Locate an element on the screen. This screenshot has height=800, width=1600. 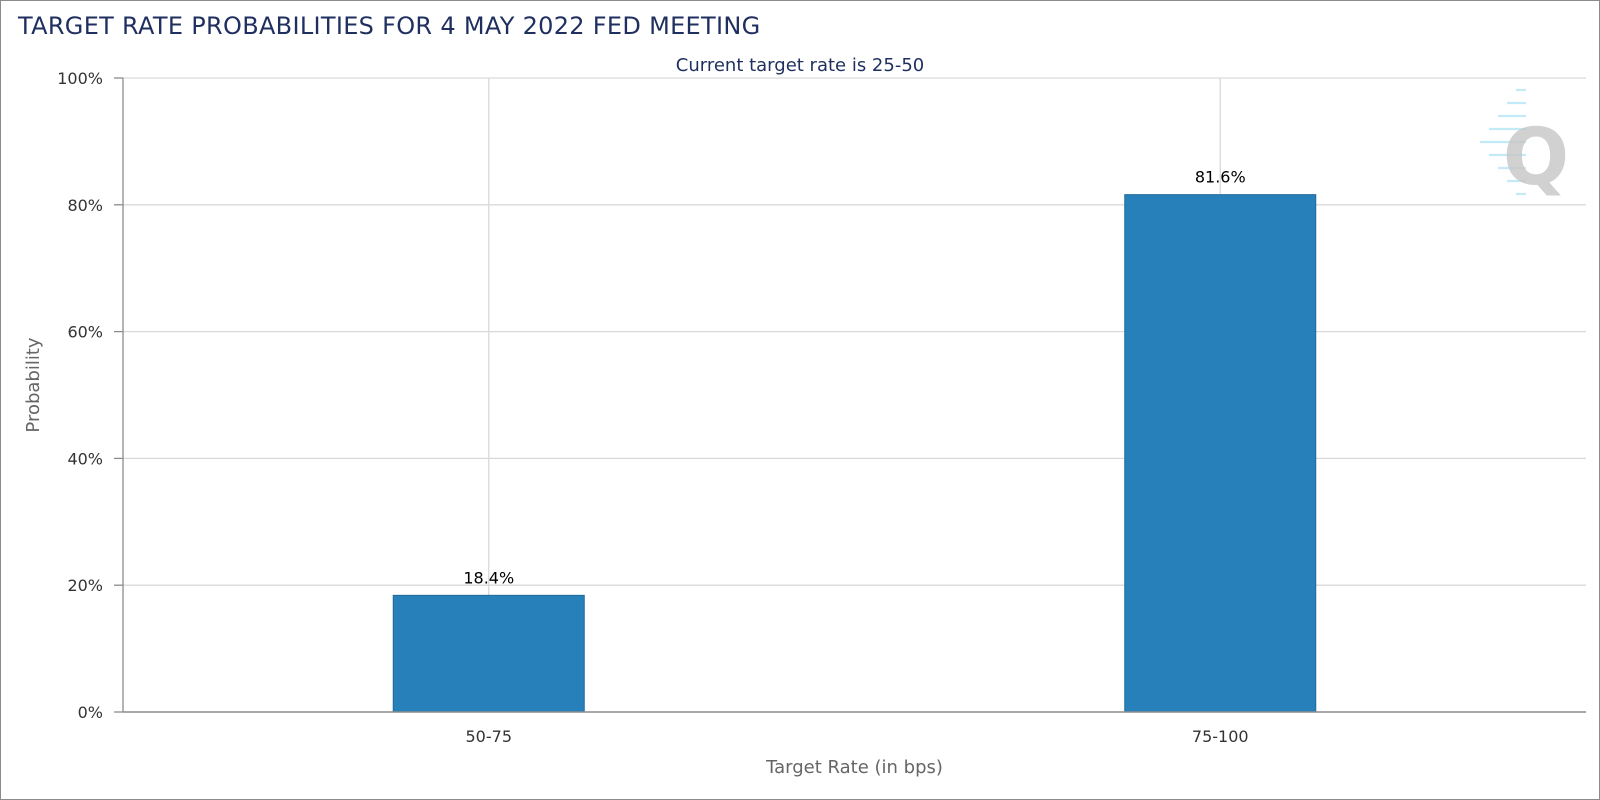
x-axis-label: Target Rate (in bps) is located at coordinates (854, 767).